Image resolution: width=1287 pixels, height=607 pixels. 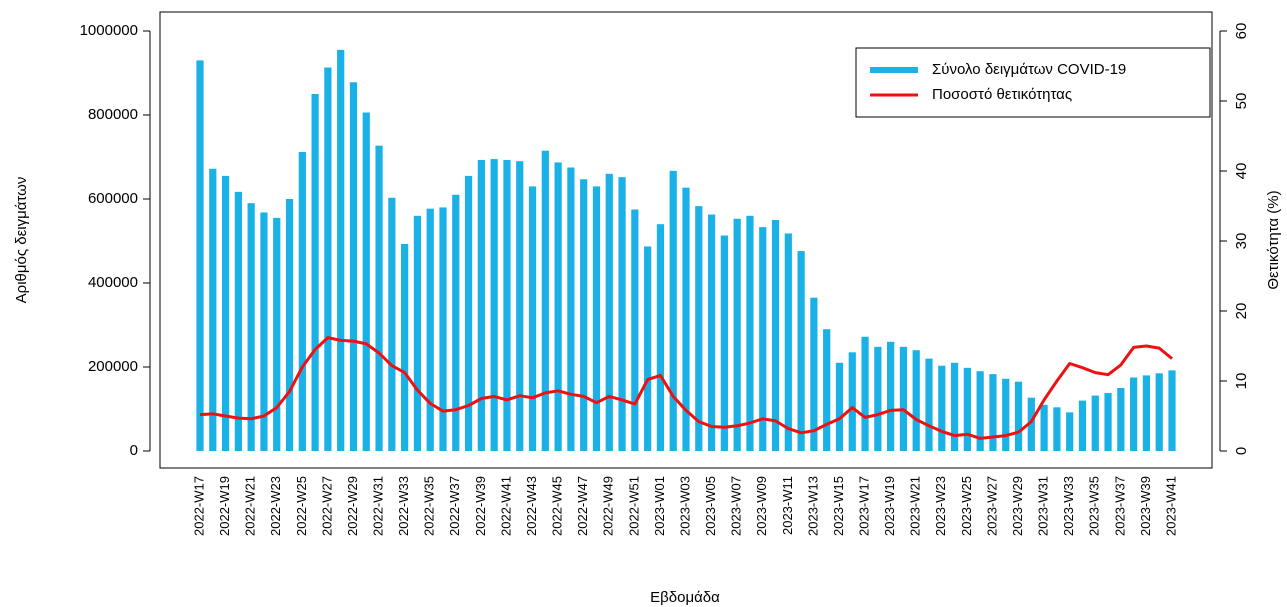 I want to click on x-axis-title: Εβδομάδα, so click(x=685, y=597).